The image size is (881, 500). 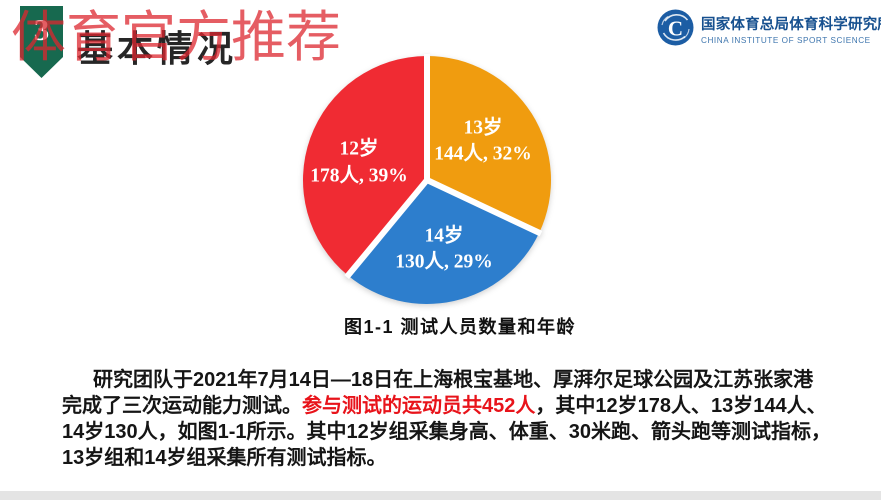 I want to click on section-badge-pennant, so click(x=41, y=42).